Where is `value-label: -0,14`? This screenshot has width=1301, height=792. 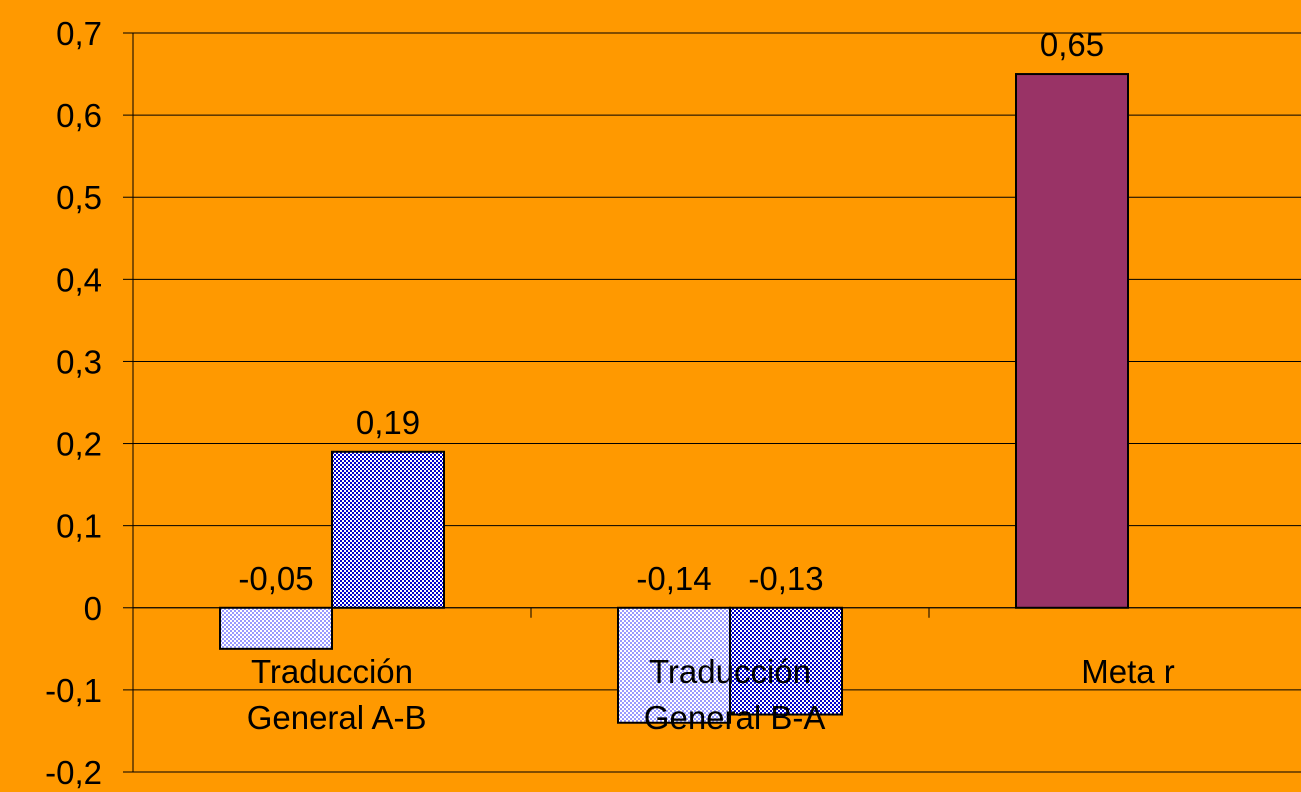 value-label: -0,14 is located at coordinates (673, 578).